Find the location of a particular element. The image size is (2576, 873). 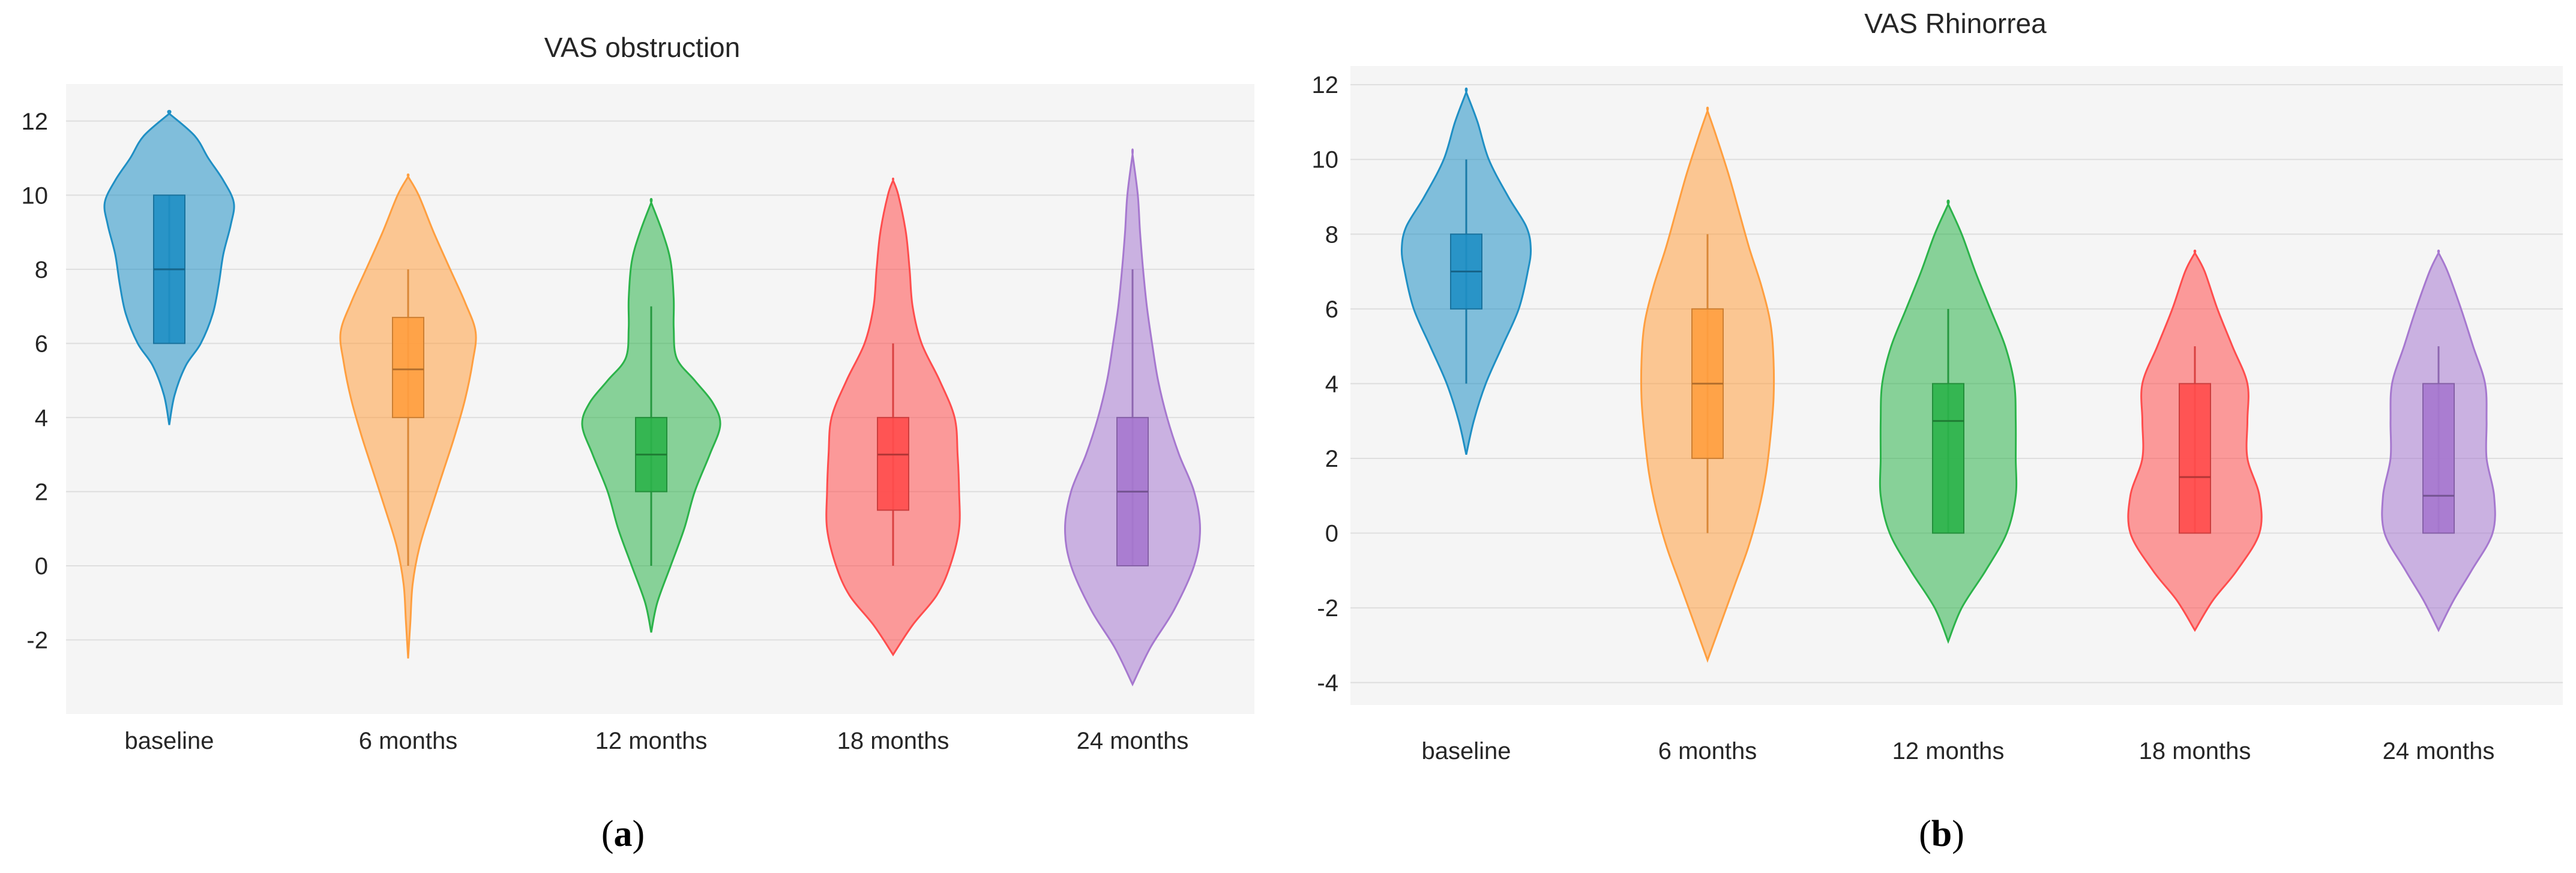

panel-label: (a) is located at coordinates (623, 834).